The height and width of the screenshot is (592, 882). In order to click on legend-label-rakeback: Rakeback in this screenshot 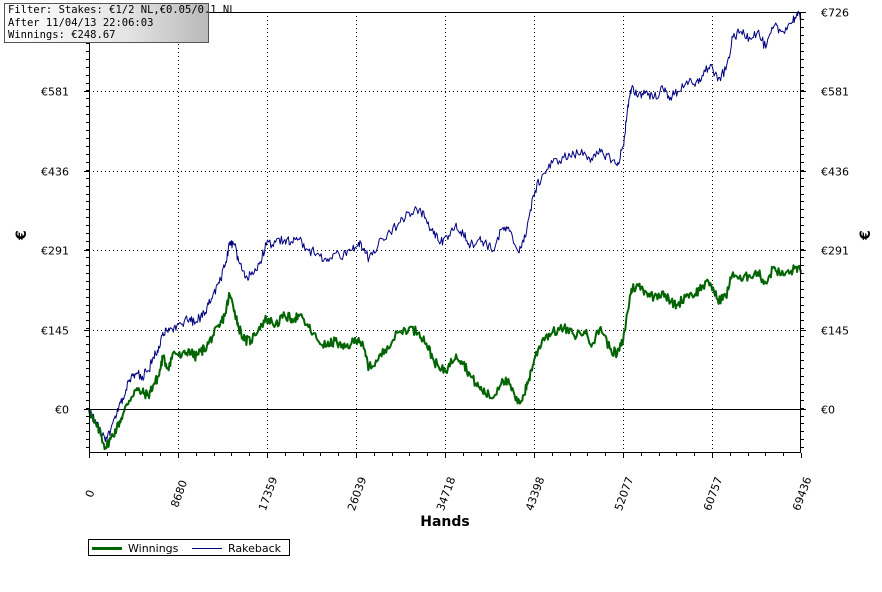, I will do `click(255, 548)`.